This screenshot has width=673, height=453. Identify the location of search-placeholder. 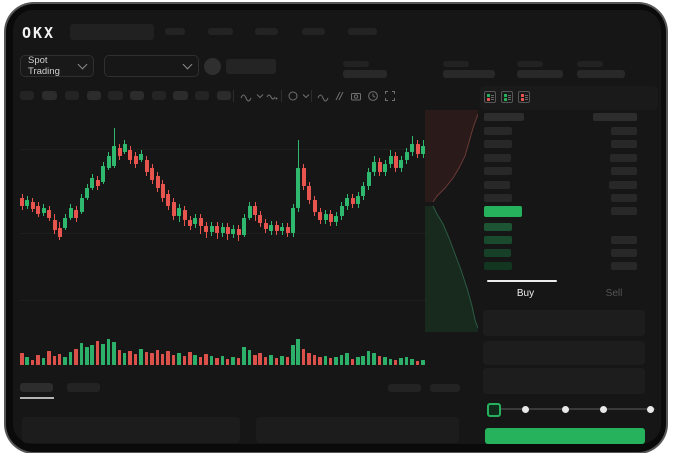
(112, 32).